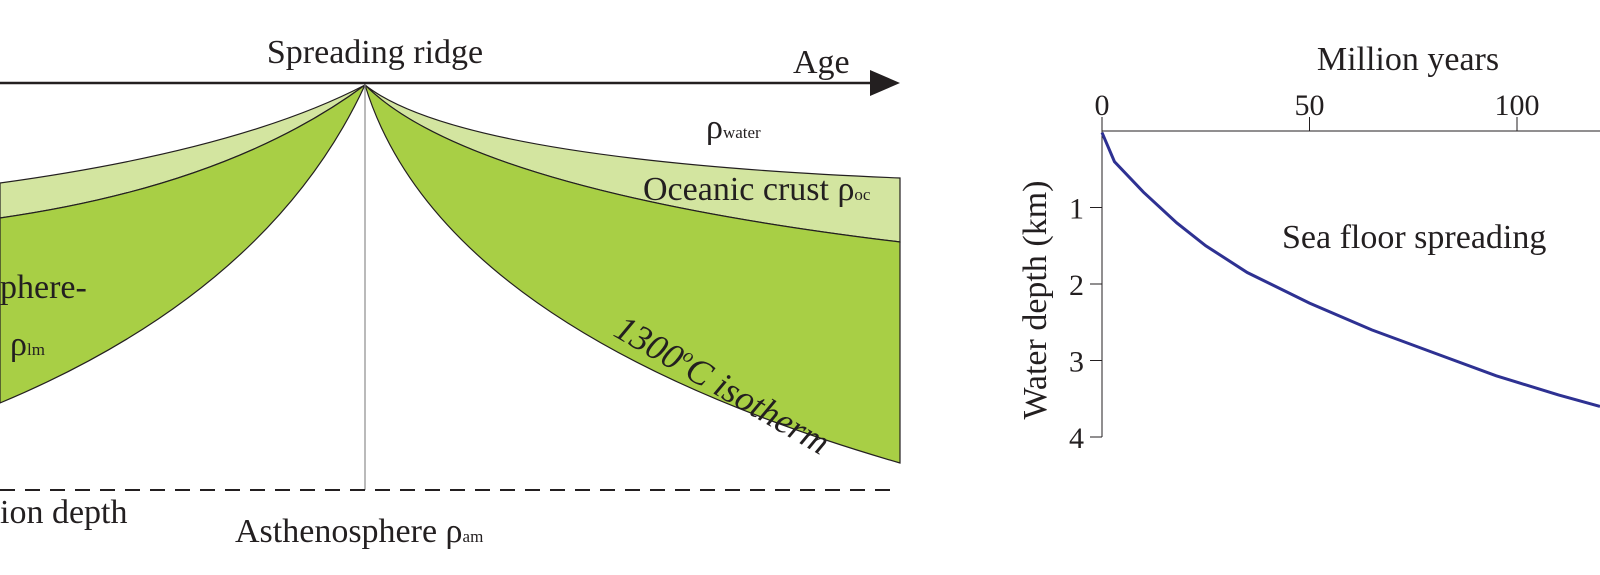 Image resolution: width=1600 pixels, height=575 pixels. Describe the element at coordinates (862, 194) in the screenshot. I see `oceanic-crust-subscript: oc` at that location.